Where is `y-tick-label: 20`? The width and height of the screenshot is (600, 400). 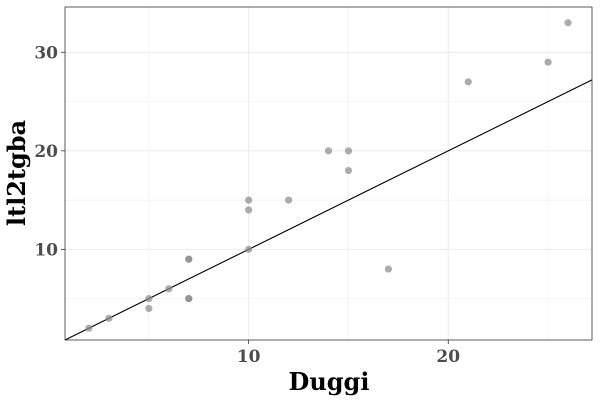 y-tick-label: 20 is located at coordinates (46, 152).